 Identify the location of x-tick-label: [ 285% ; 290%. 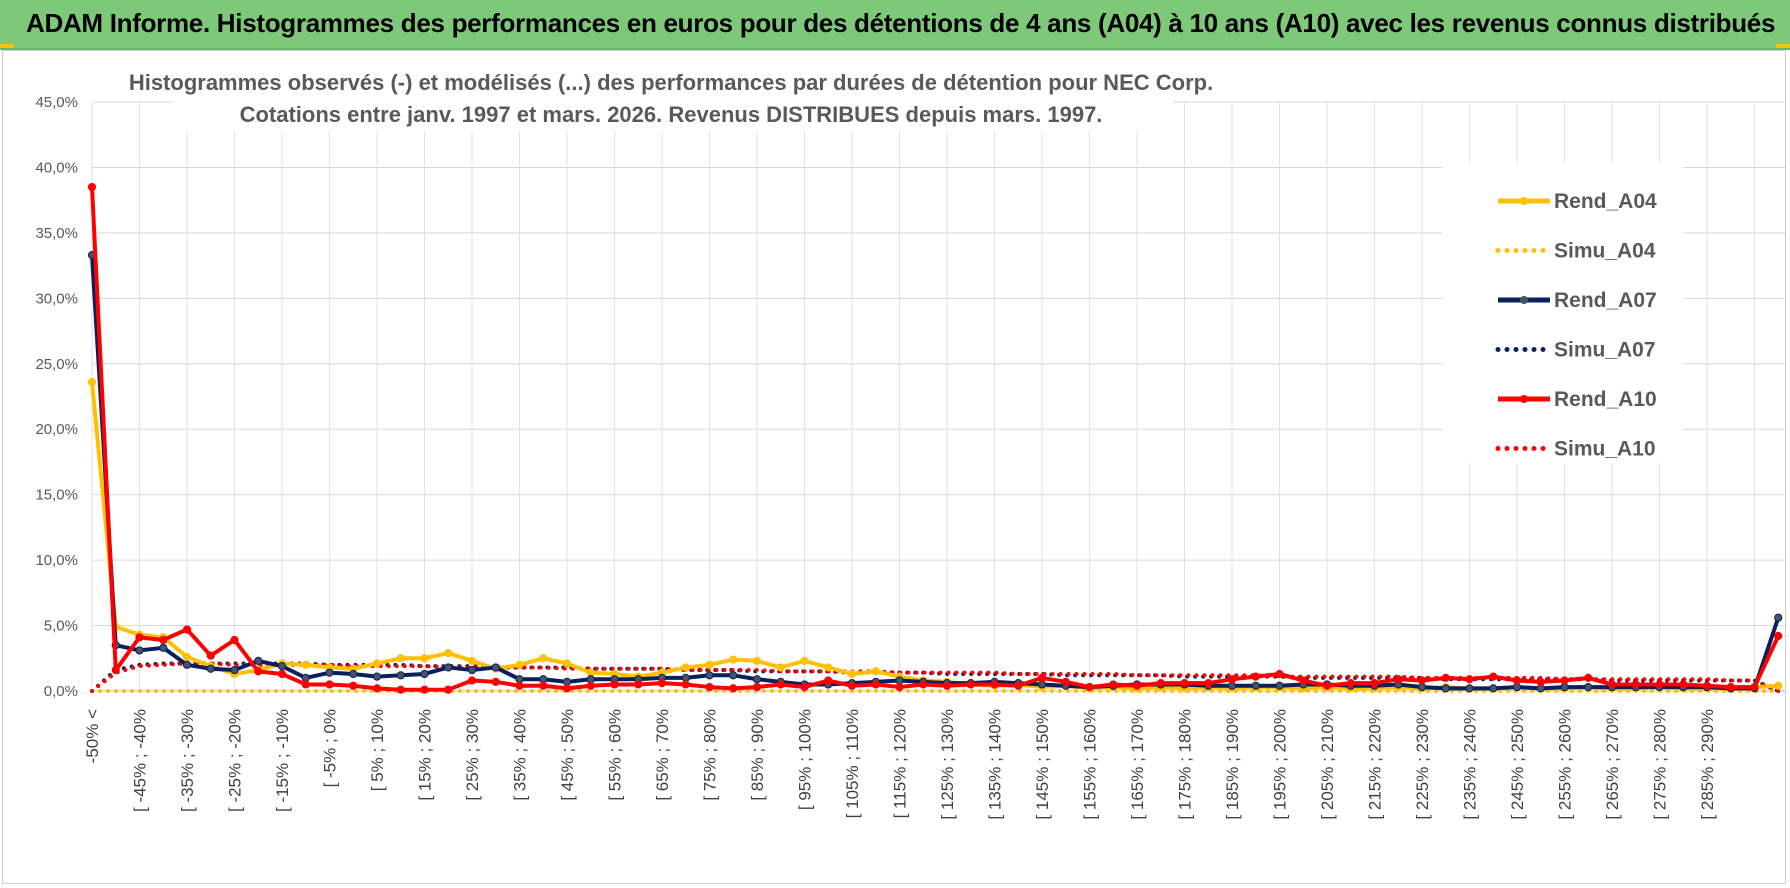
(1707, 764).